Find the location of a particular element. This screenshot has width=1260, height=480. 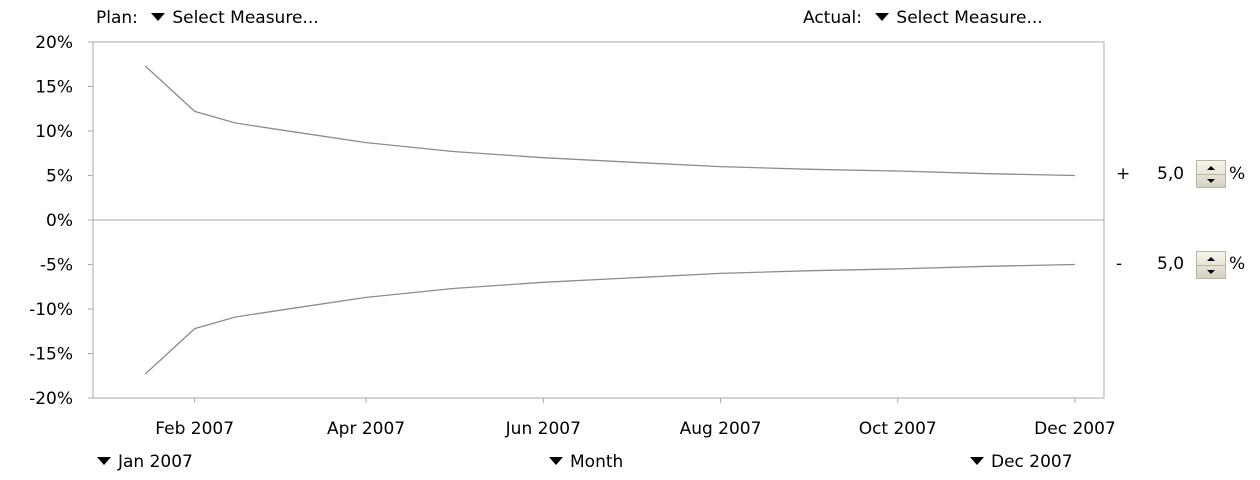

actual-label: Actual: is located at coordinates (832, 18).